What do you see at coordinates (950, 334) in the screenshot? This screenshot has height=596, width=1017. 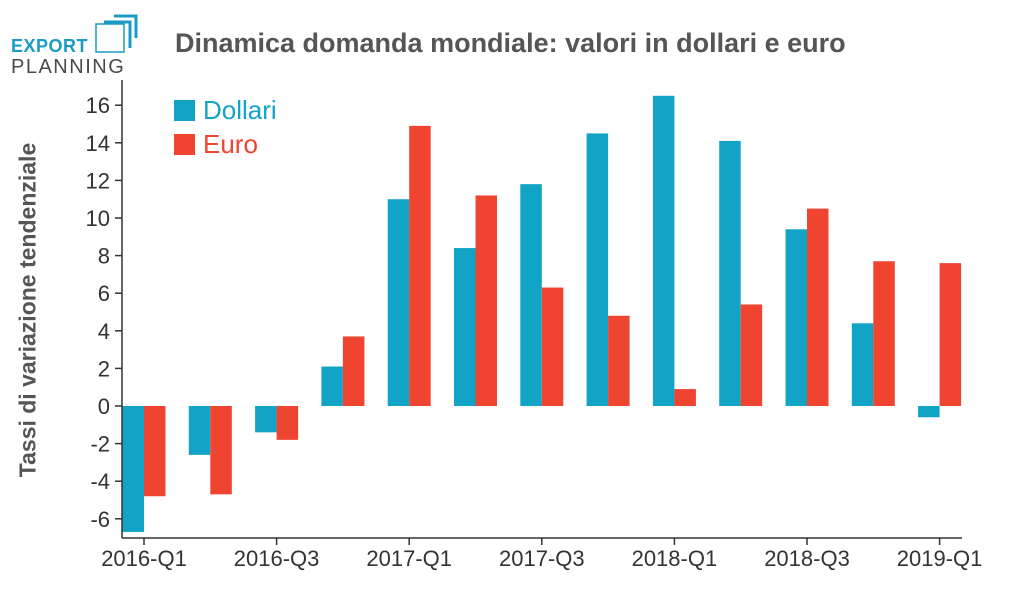 I see `bar-euro-2019-q1` at bounding box center [950, 334].